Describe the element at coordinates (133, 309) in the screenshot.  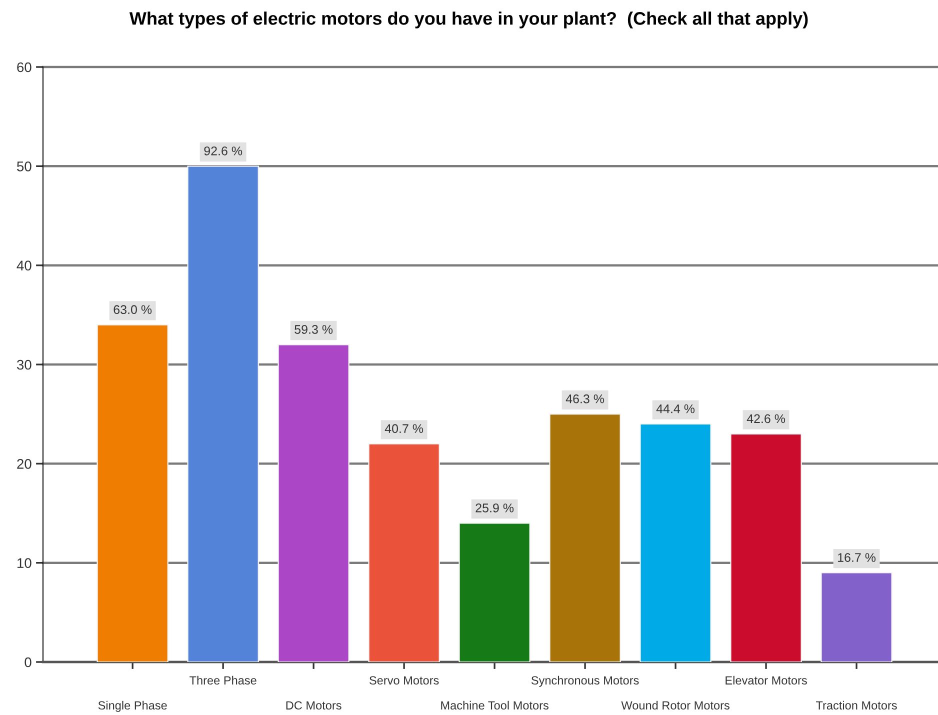
I see `annotation: 63.0 %` at that location.